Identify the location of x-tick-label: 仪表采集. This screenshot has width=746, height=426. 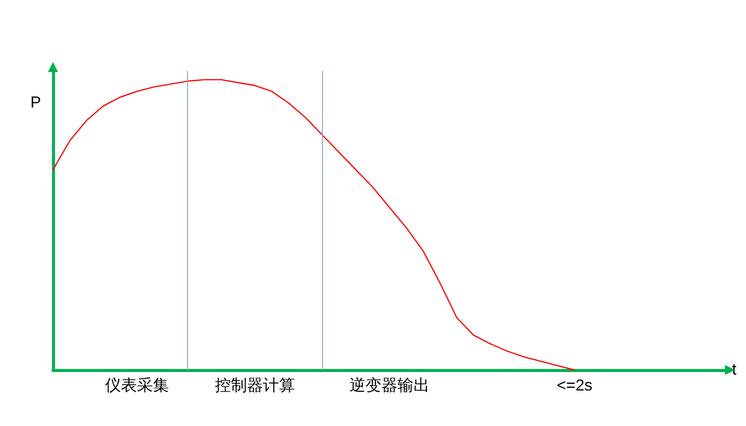
(137, 385).